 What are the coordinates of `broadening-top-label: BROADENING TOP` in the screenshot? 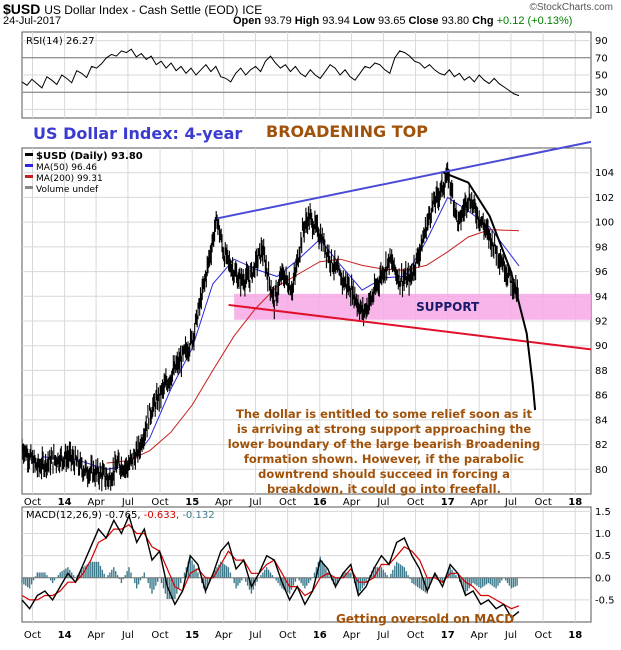 It's located at (347, 131).